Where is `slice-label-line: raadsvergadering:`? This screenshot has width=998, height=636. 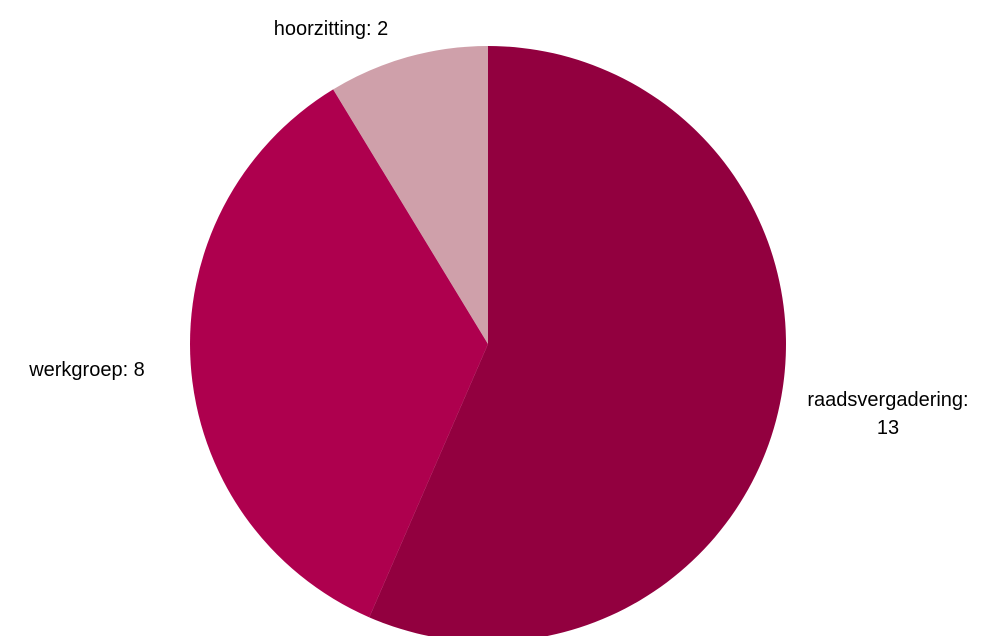 slice-label-line: raadsvergadering: is located at coordinates (887, 400).